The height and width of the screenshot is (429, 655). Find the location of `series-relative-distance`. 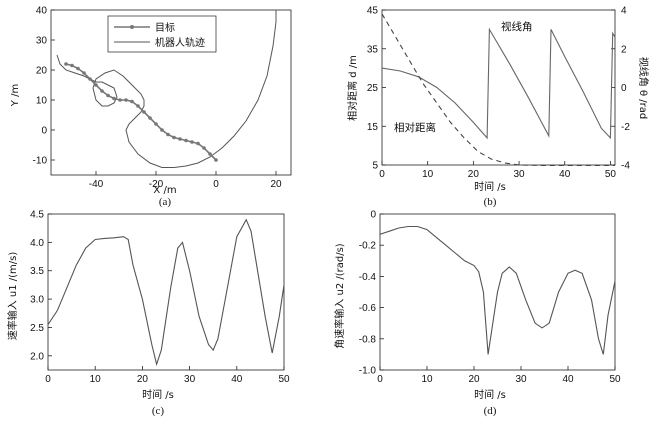

series-relative-distance is located at coordinates (498, 89).